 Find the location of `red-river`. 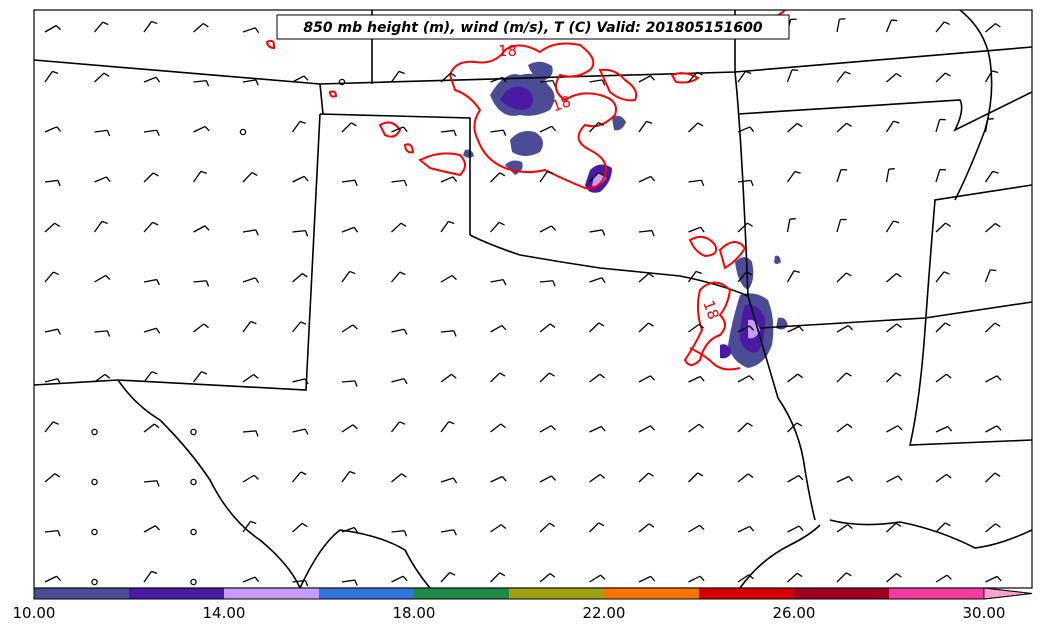

red-river is located at coordinates (609, 265).